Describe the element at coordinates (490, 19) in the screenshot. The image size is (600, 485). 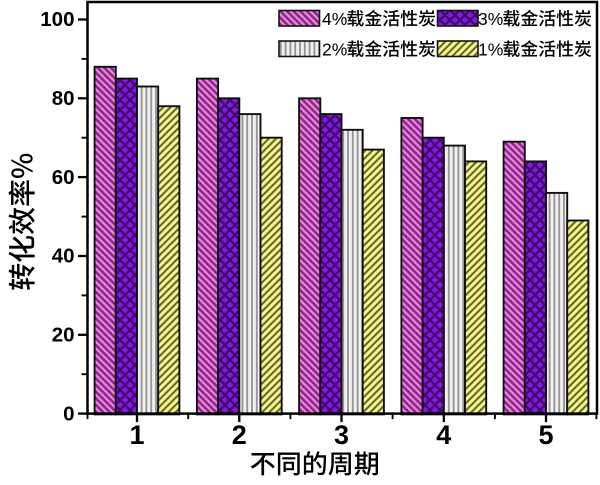
I see `svg-text: 3%` at that location.